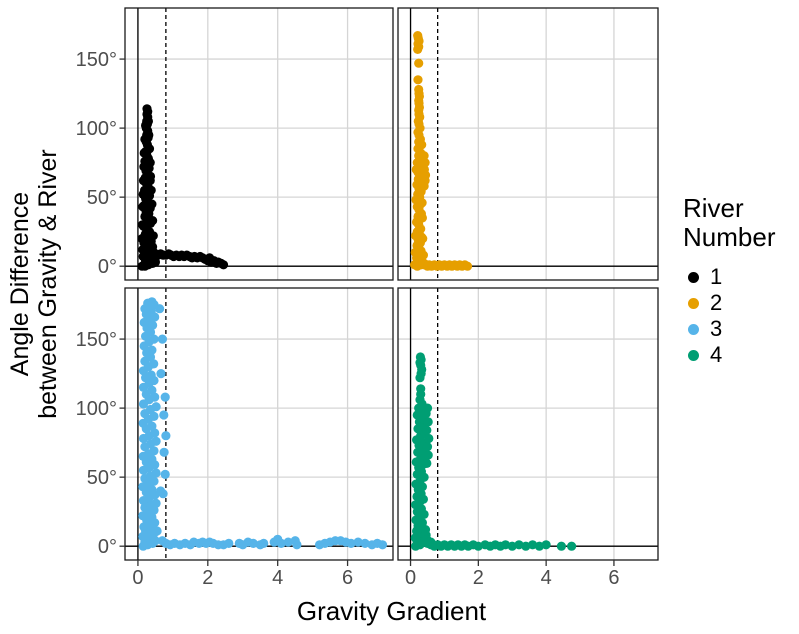 The width and height of the screenshot is (799, 634). Describe the element at coordinates (731, 277) in the screenshot. I see `legend-item: 1` at that location.